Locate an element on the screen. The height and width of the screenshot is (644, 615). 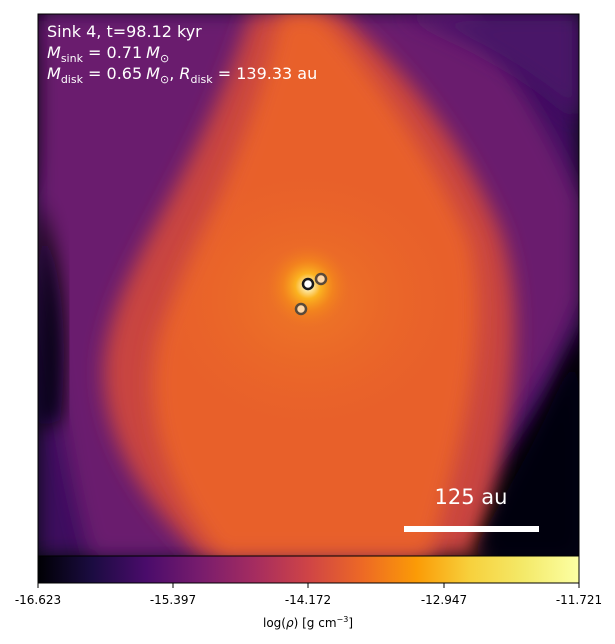
colorbar-tick-label: -15.397 is located at coordinates (173, 600).